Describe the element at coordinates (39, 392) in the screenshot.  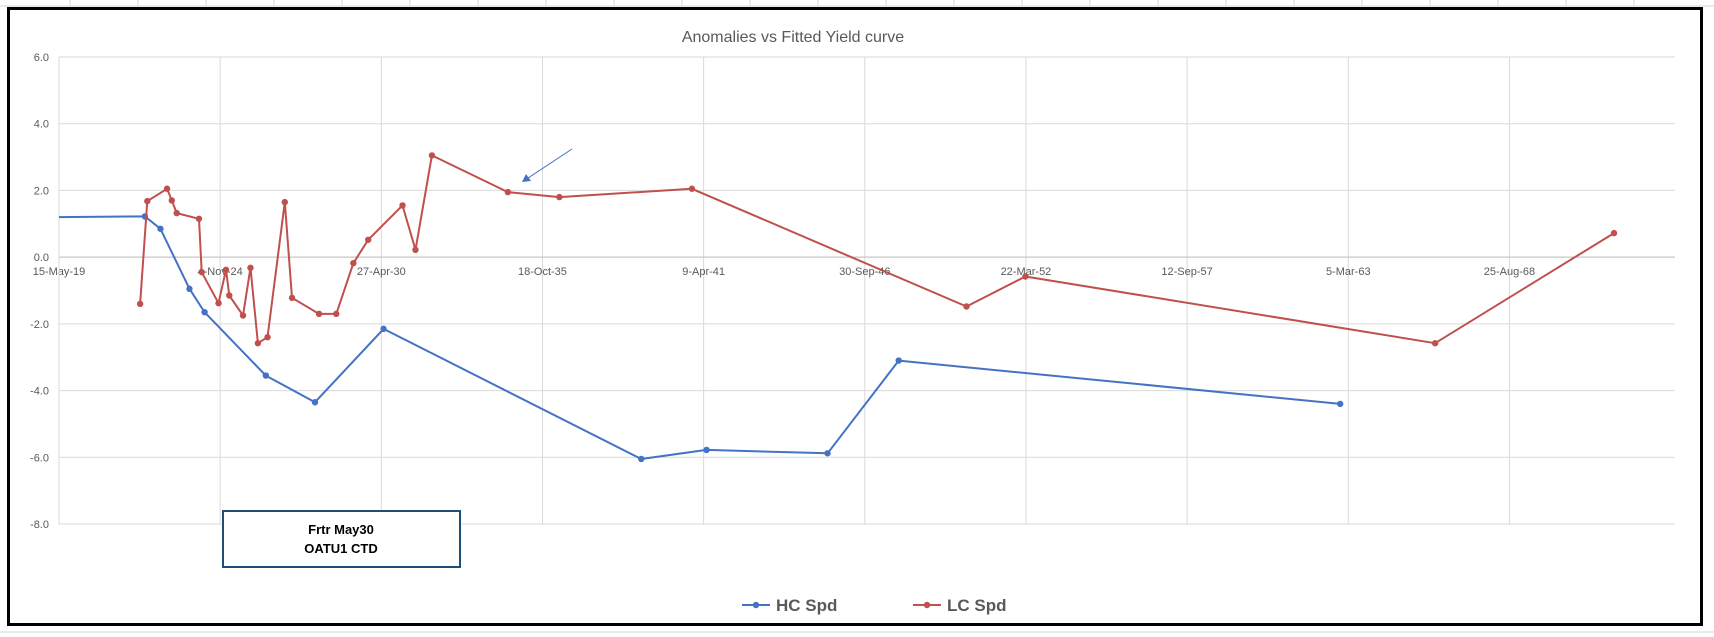
I see `y-tick-label: -4.0` at that location.